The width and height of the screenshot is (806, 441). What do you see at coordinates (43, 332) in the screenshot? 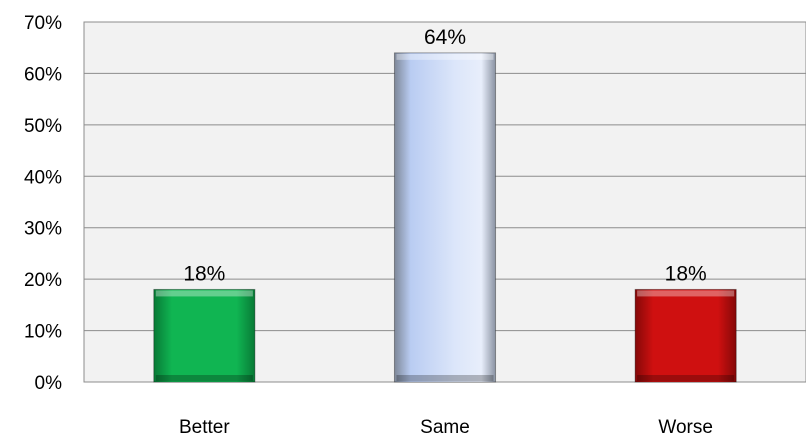
I see `y-tick-label: 10%` at bounding box center [43, 332].